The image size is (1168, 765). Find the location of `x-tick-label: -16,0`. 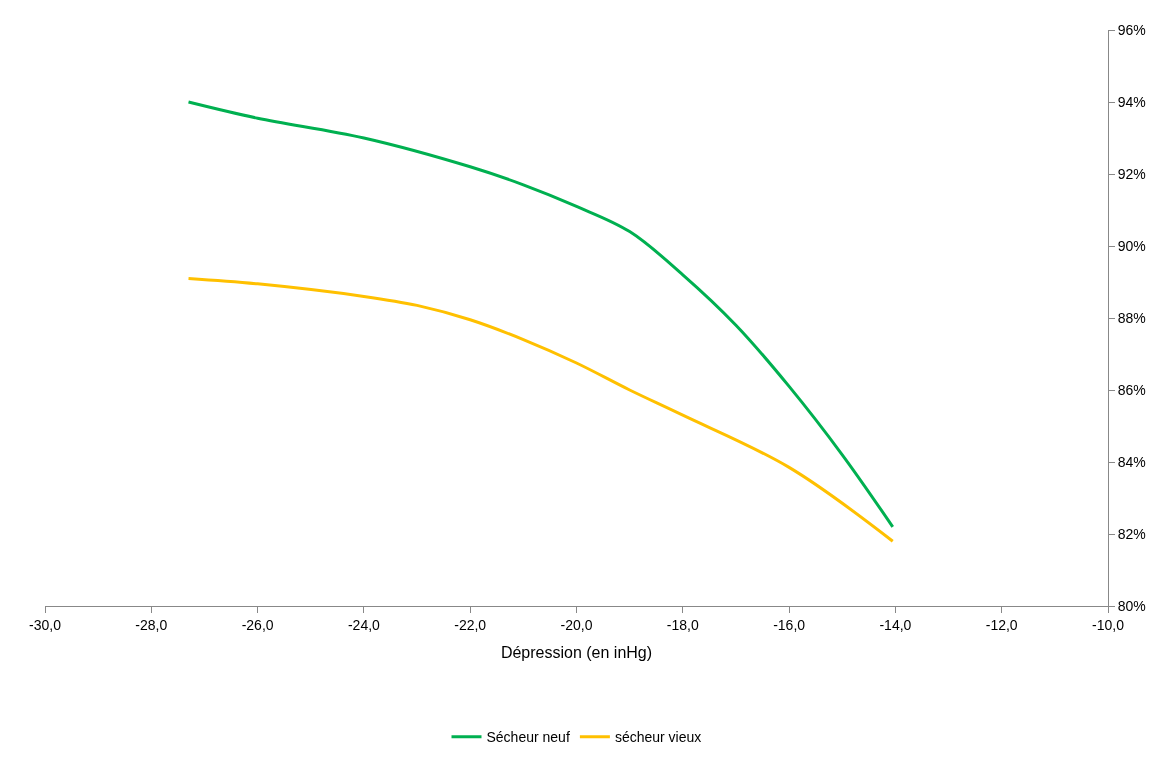

x-tick-label: -16,0 is located at coordinates (789, 624).